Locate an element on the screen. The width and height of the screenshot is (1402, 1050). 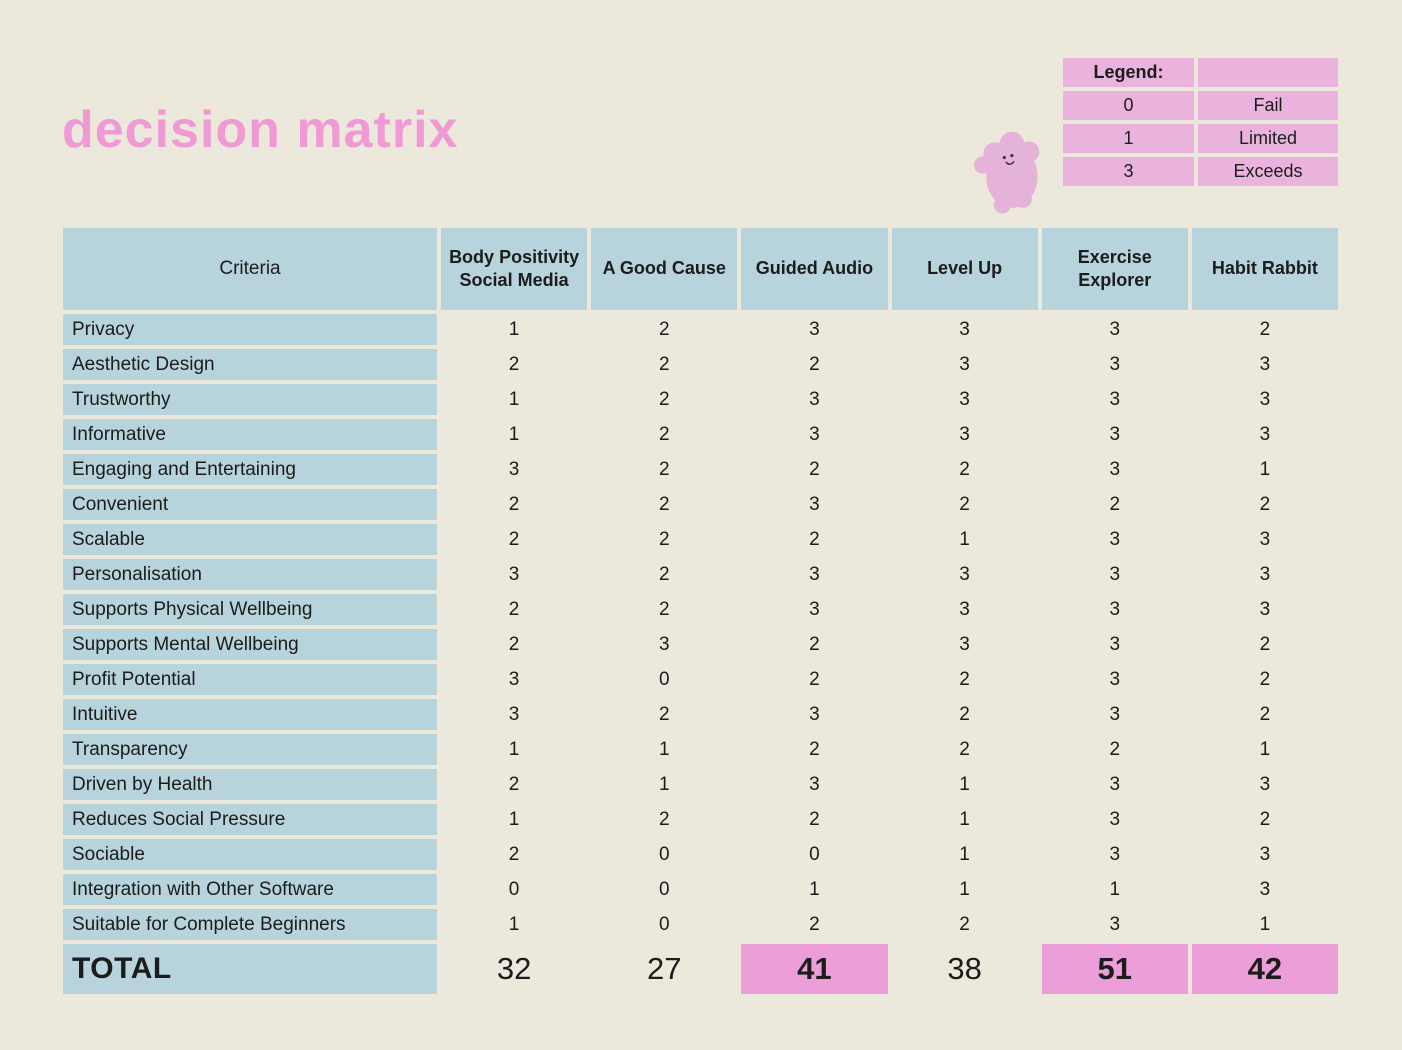
criteria-label: Supports Physical Wellbeing is located at coordinates (250, 609).